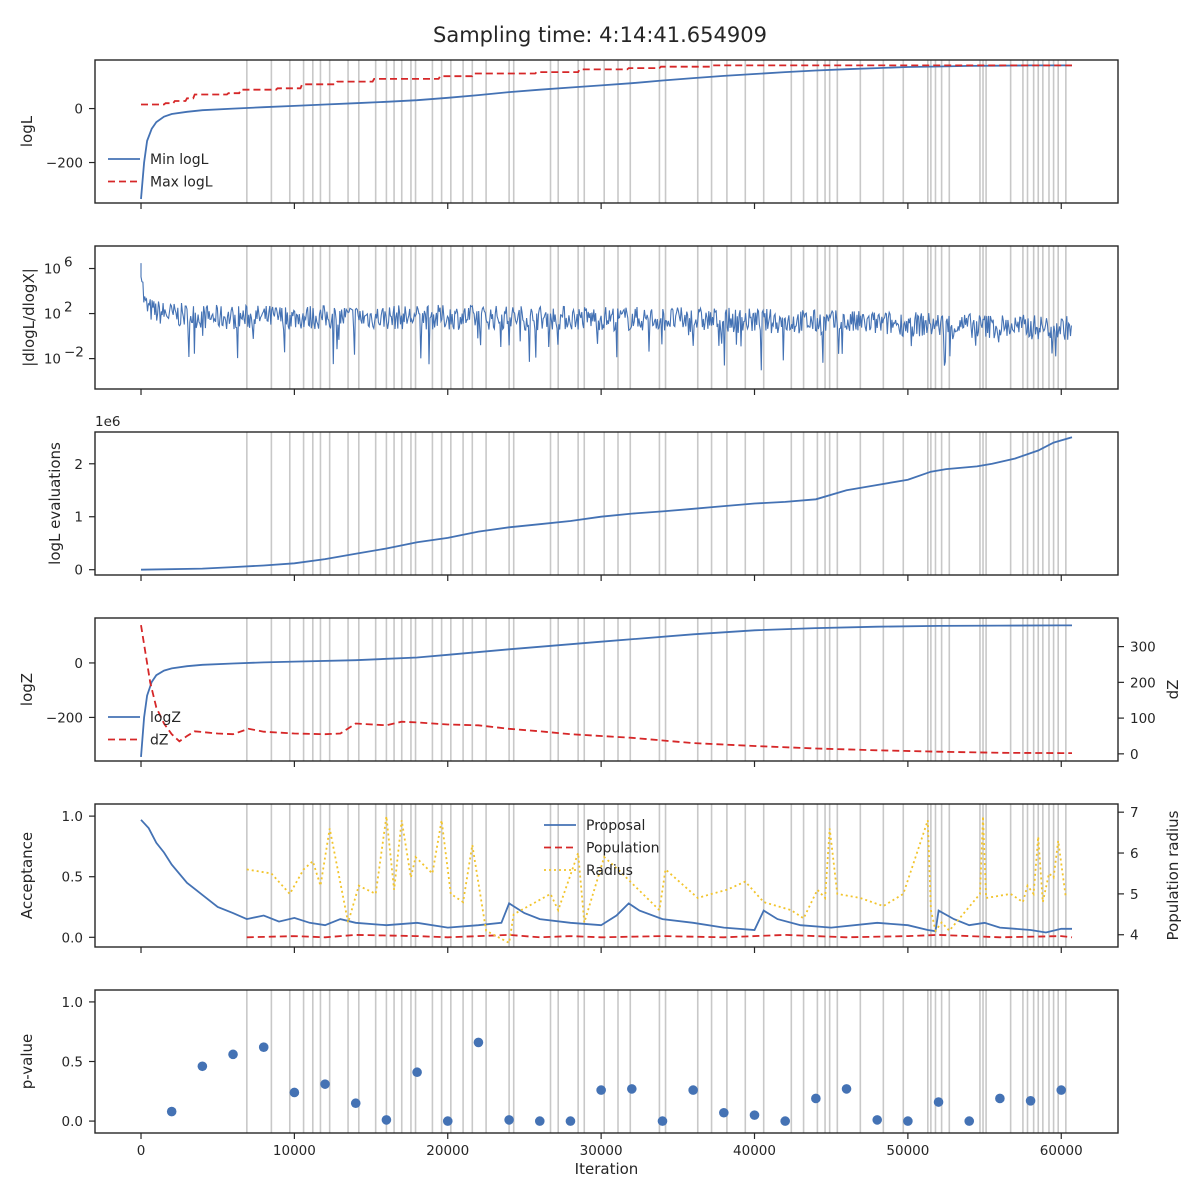 This screenshot has height=1200, width=1200. Describe the element at coordinates (623, 849) in the screenshot. I see `legend-label: Population` at that location.